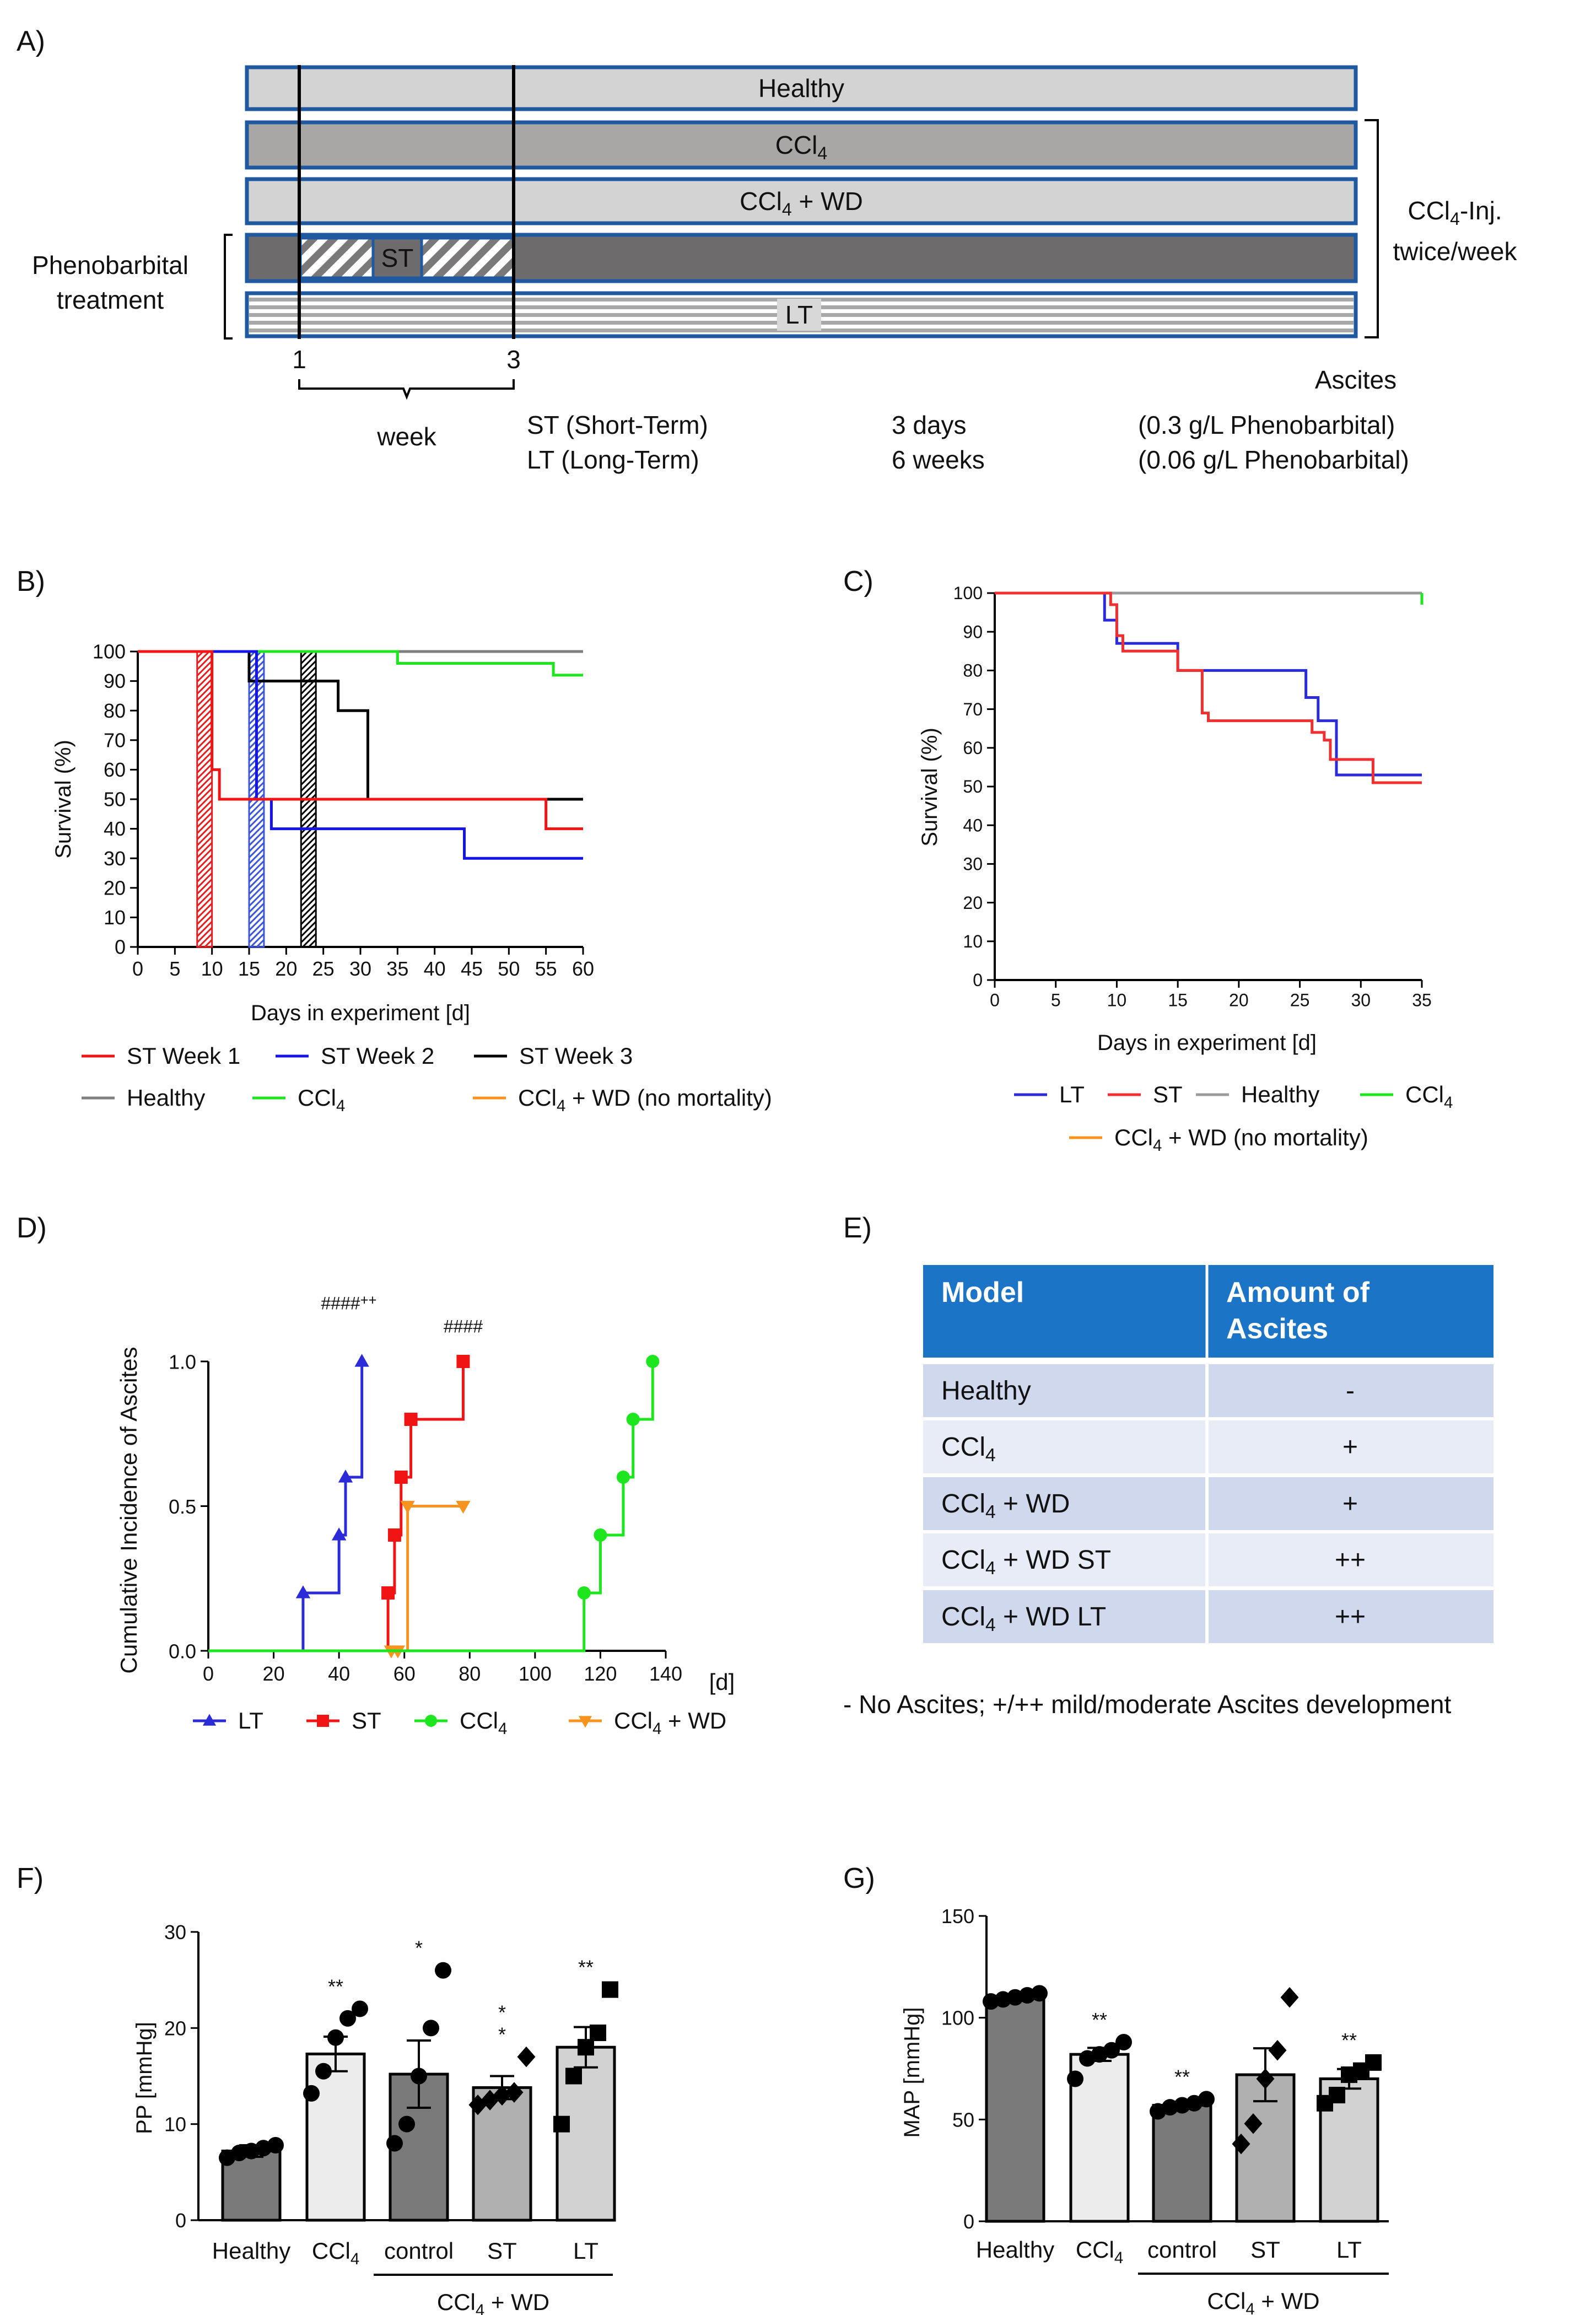 This screenshot has width=1596, height=2315. Describe the element at coordinates (115, 770) in the screenshot. I see `y-tick-label: 60` at that location.